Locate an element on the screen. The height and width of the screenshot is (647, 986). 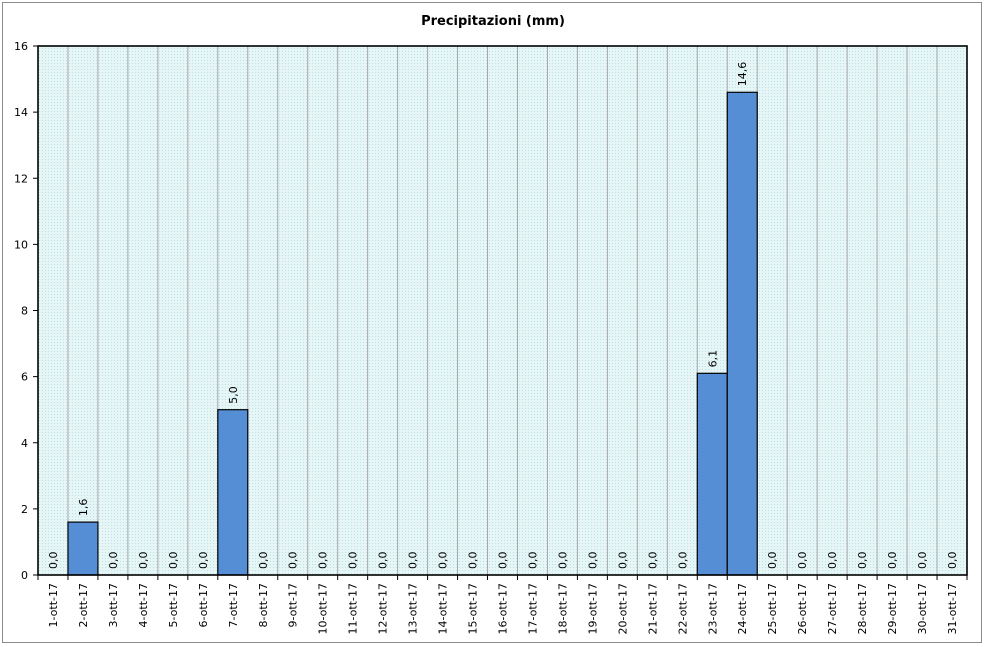
x-tick-label: 6-ott-17 is located at coordinates (203, 605).